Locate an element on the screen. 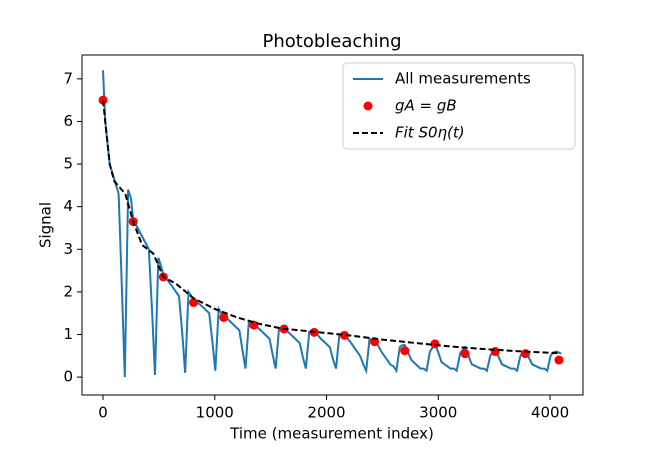  y-tick-label: 5 is located at coordinates (68, 164).